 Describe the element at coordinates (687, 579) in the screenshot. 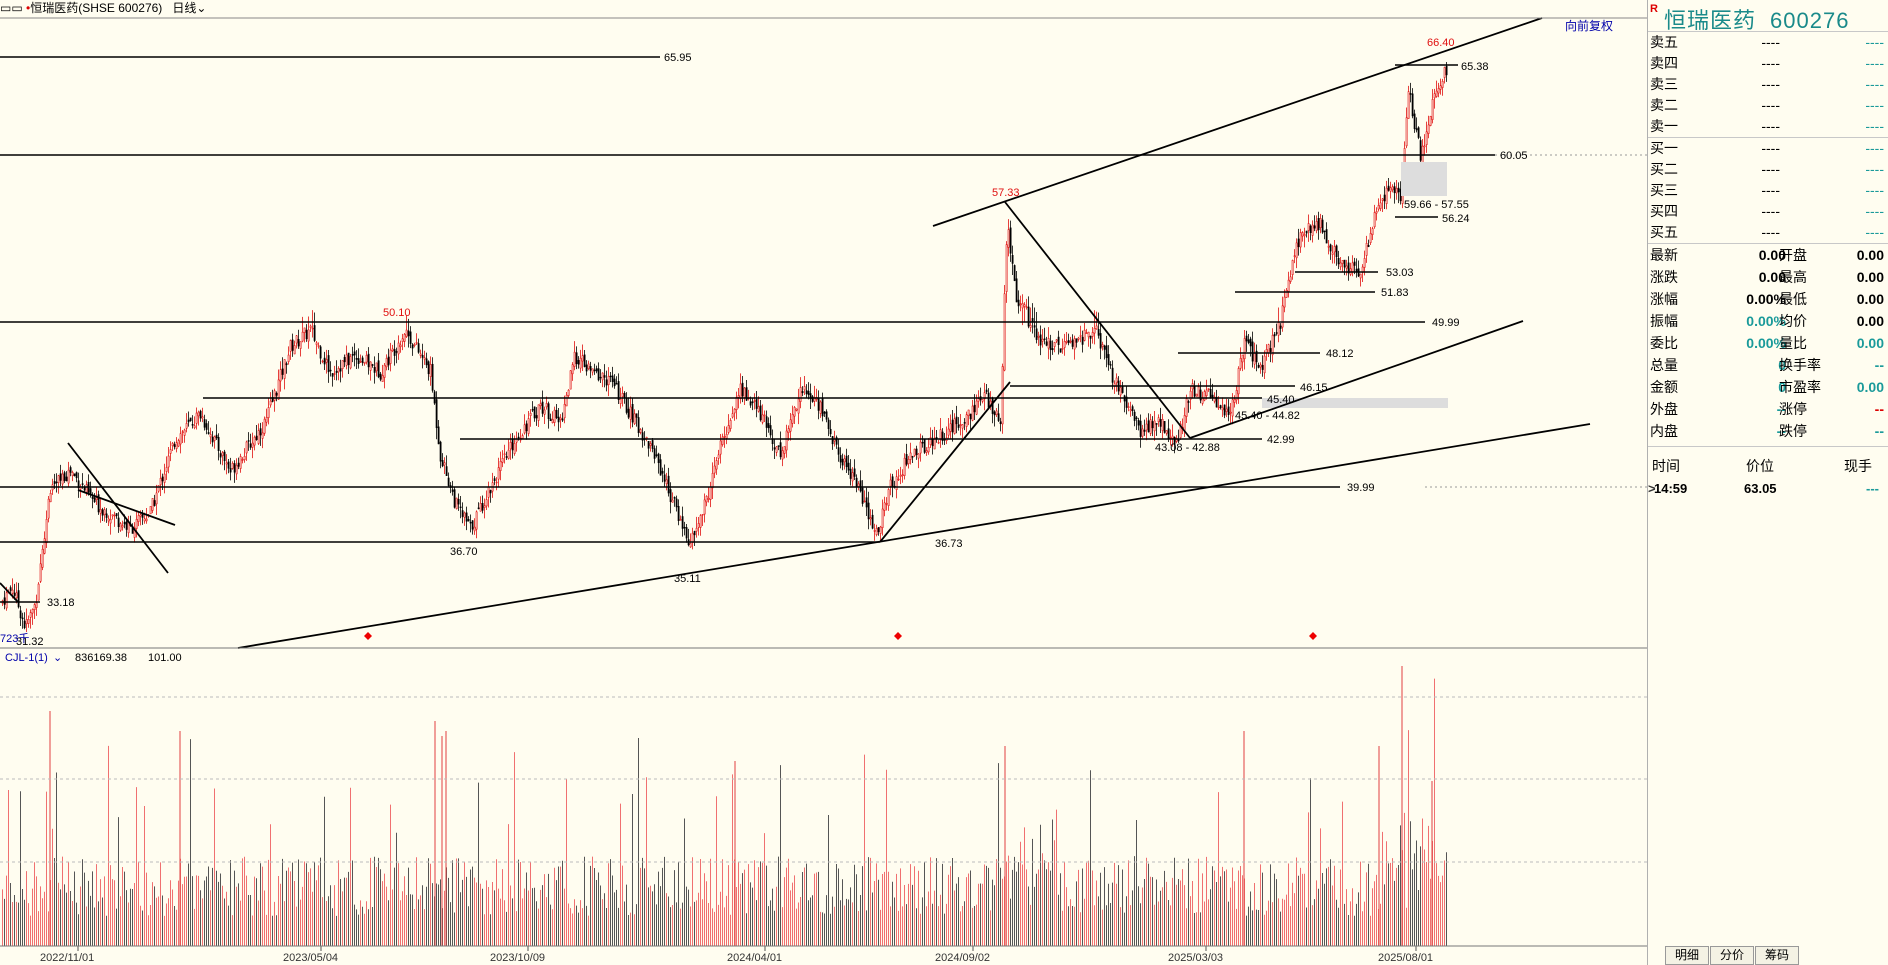

I see `low-label: 35.11` at that location.